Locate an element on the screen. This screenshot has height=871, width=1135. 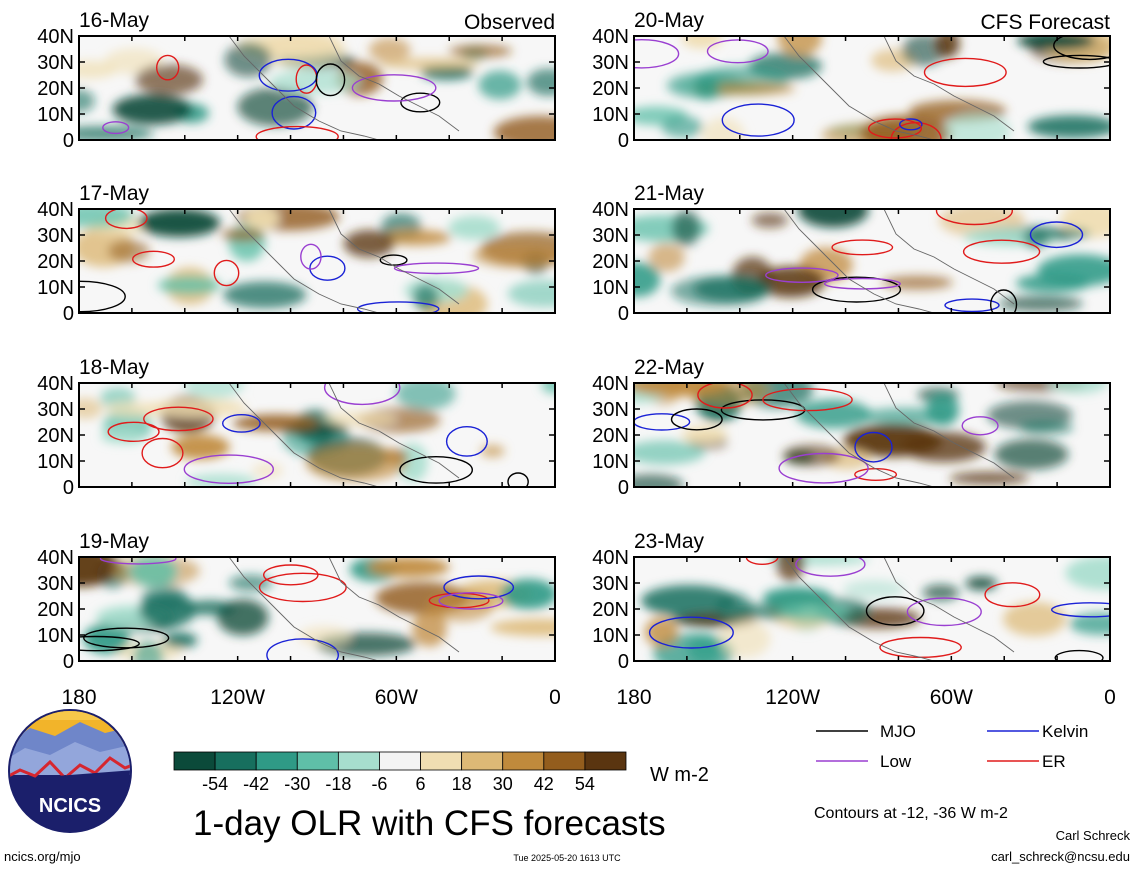
legend-low-label: Low is located at coordinates (896, 761).